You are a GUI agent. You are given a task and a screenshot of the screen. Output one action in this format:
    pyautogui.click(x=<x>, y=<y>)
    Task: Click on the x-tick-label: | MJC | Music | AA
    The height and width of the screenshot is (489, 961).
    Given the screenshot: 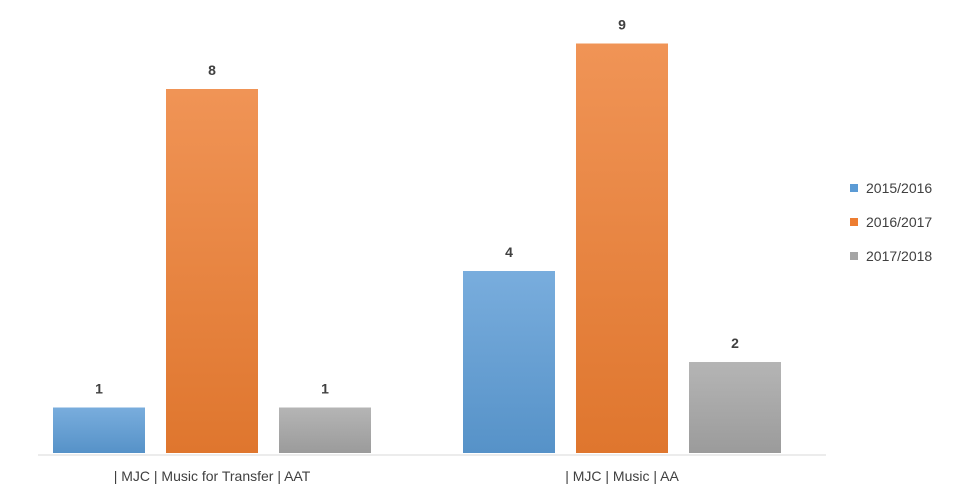 What is the action you would take?
    pyautogui.click(x=622, y=476)
    